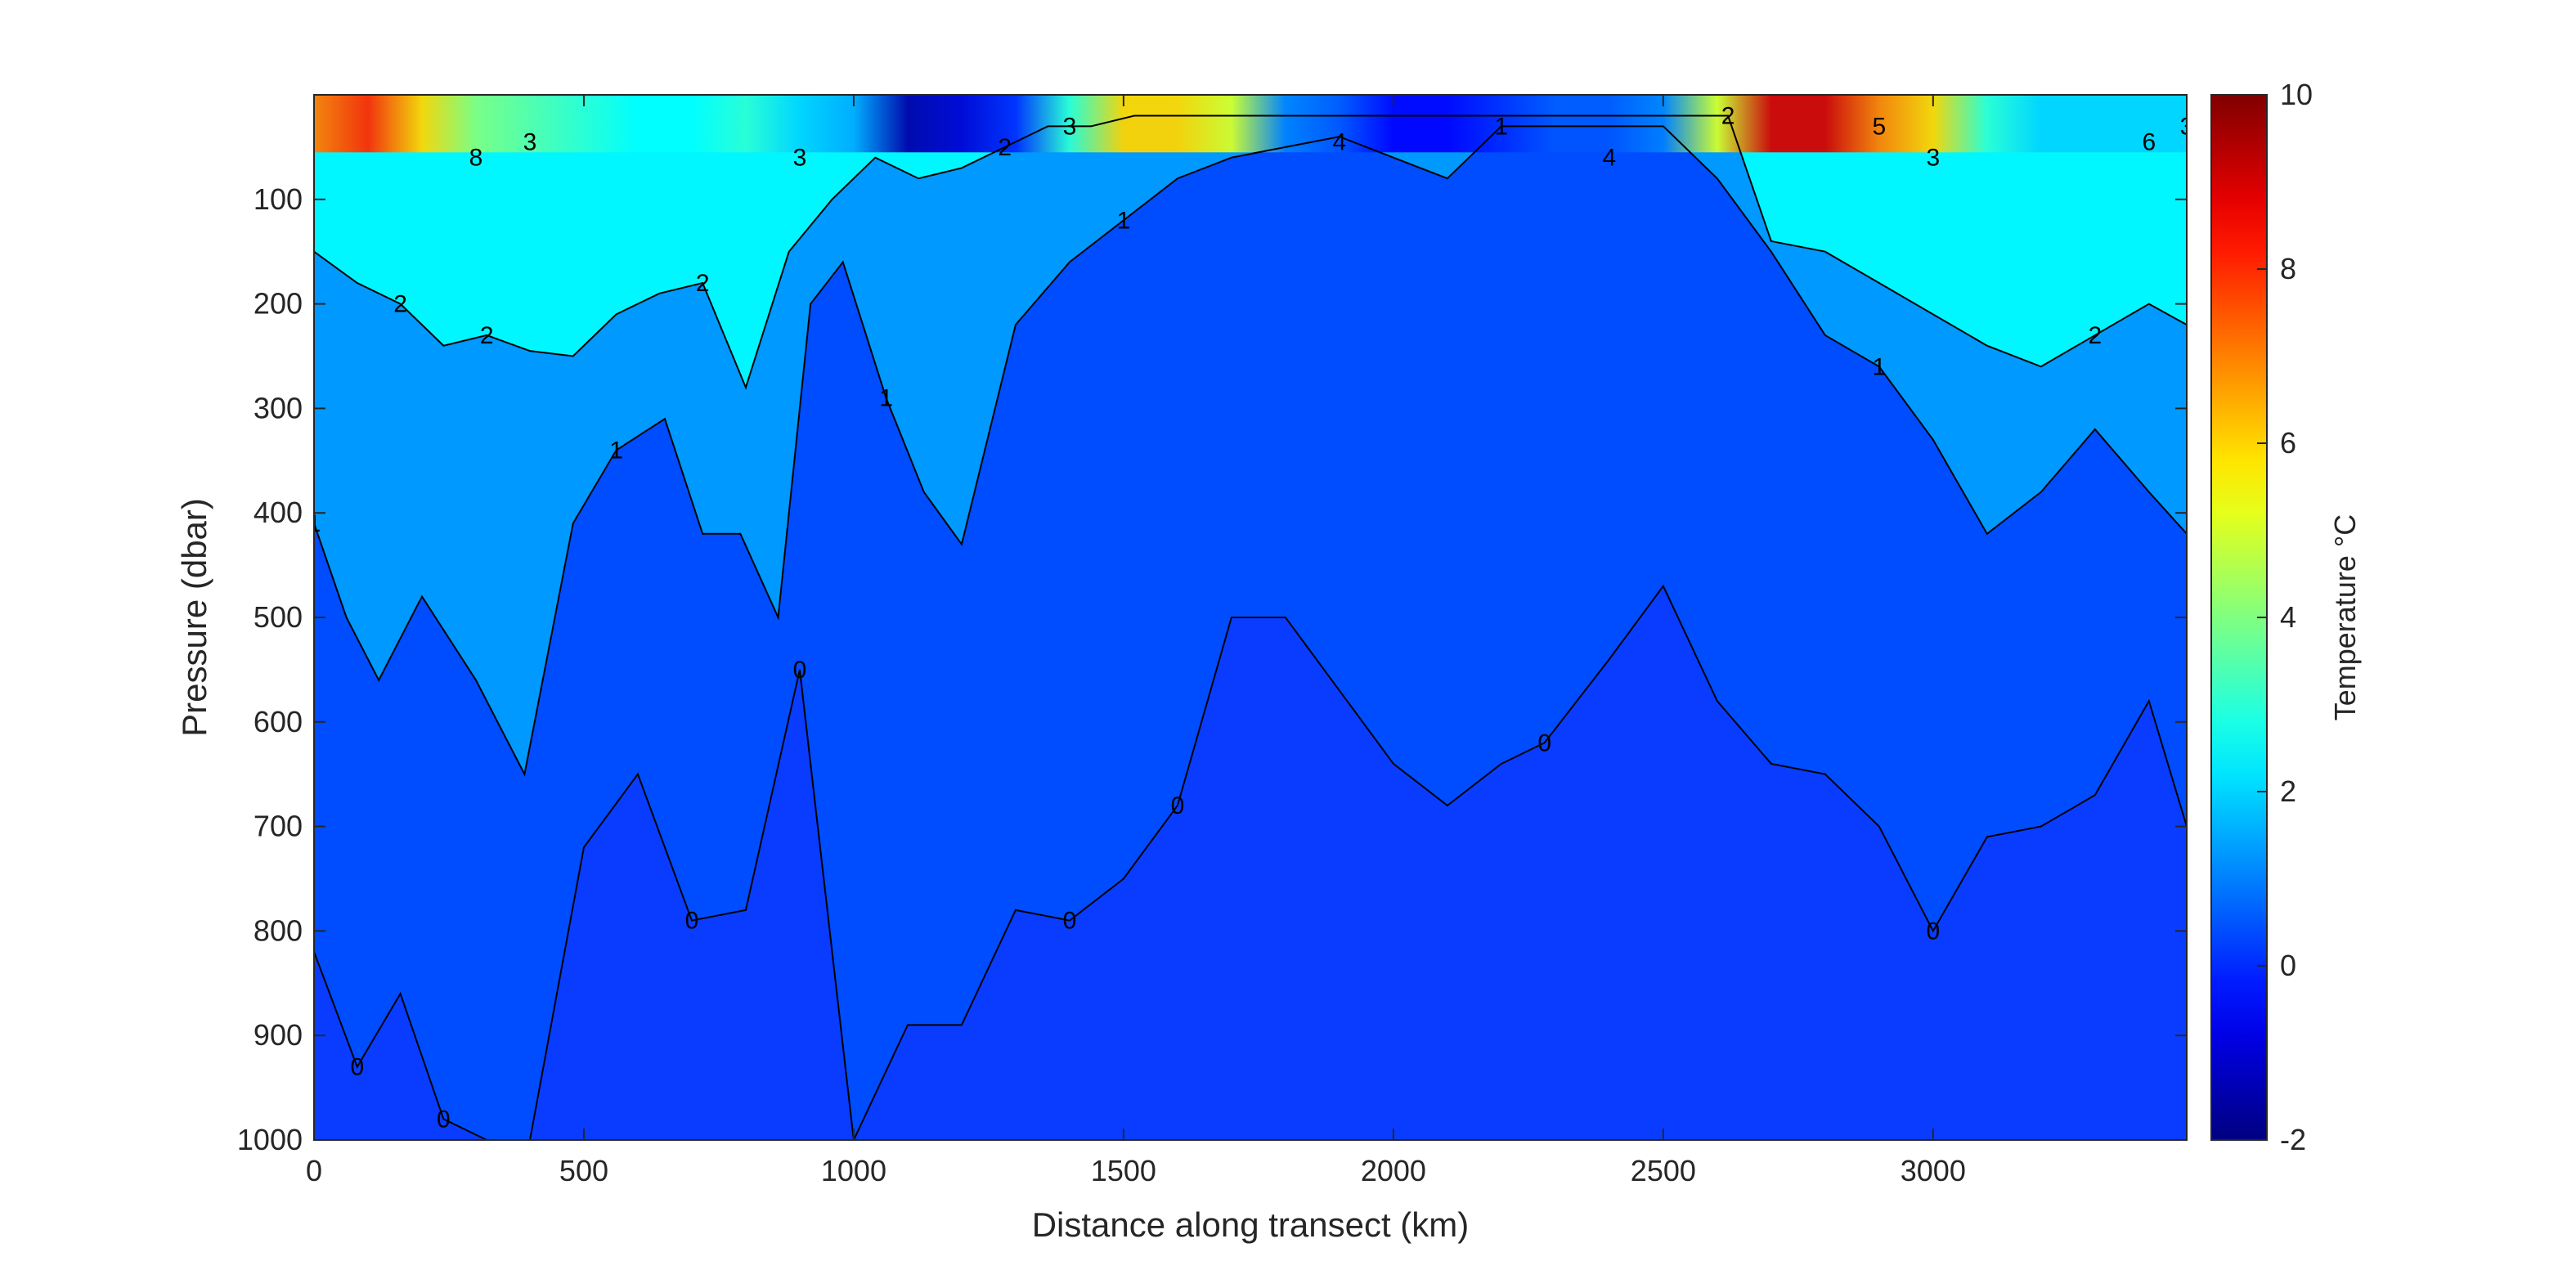 The width and height of the screenshot is (2576, 1288). What do you see at coordinates (2149, 142) in the screenshot?
I see `contour-label: 6` at bounding box center [2149, 142].